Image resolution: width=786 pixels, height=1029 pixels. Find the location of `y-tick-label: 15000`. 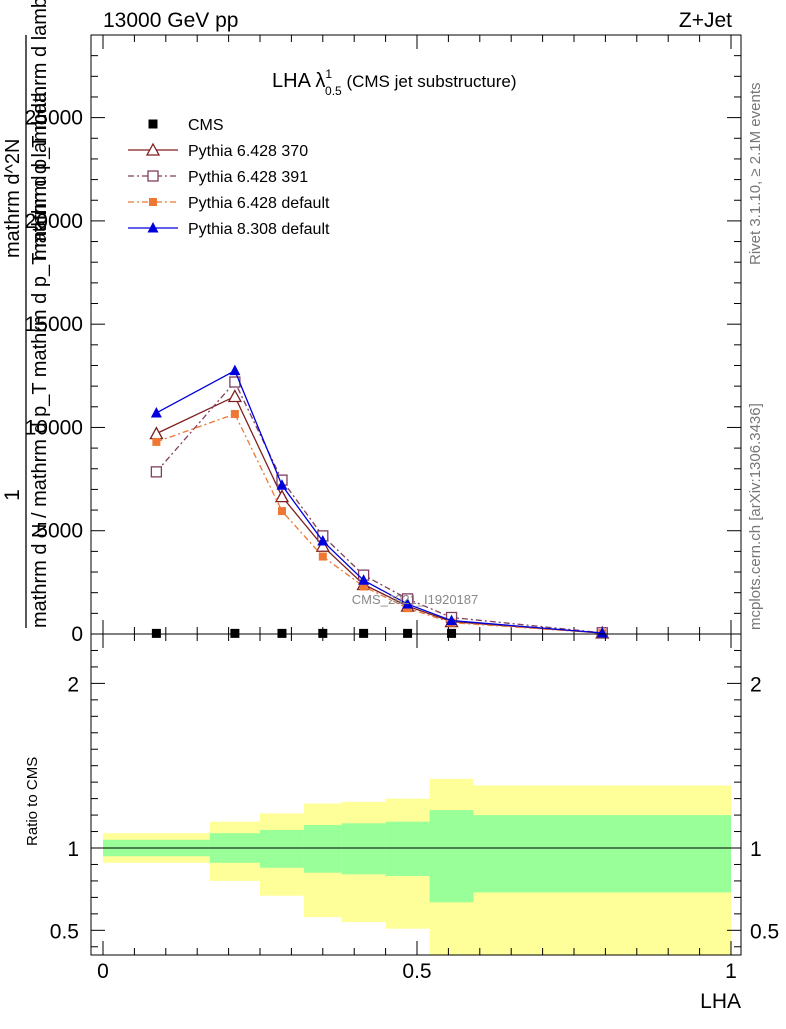

y-tick-label: 15000 is located at coordinates (54, 324).